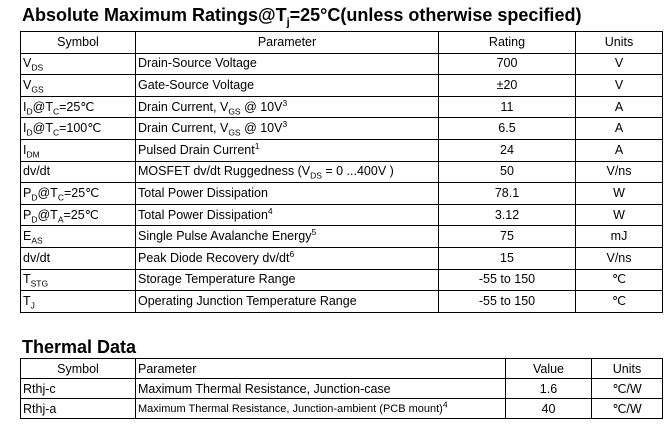  Describe the element at coordinates (314, 231) in the screenshot. I see `footnote-ref: 5` at that location.